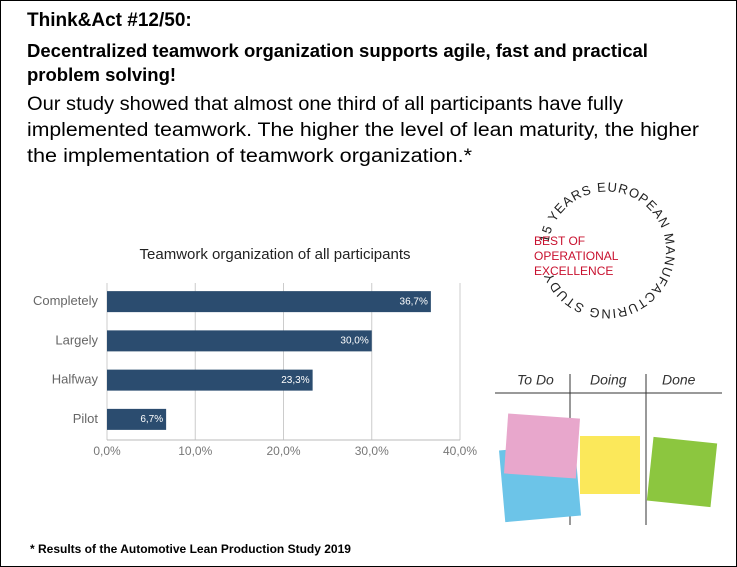 The image size is (737, 567). What do you see at coordinates (559, 241) in the screenshot?
I see `badge-text: BEST OF` at bounding box center [559, 241].